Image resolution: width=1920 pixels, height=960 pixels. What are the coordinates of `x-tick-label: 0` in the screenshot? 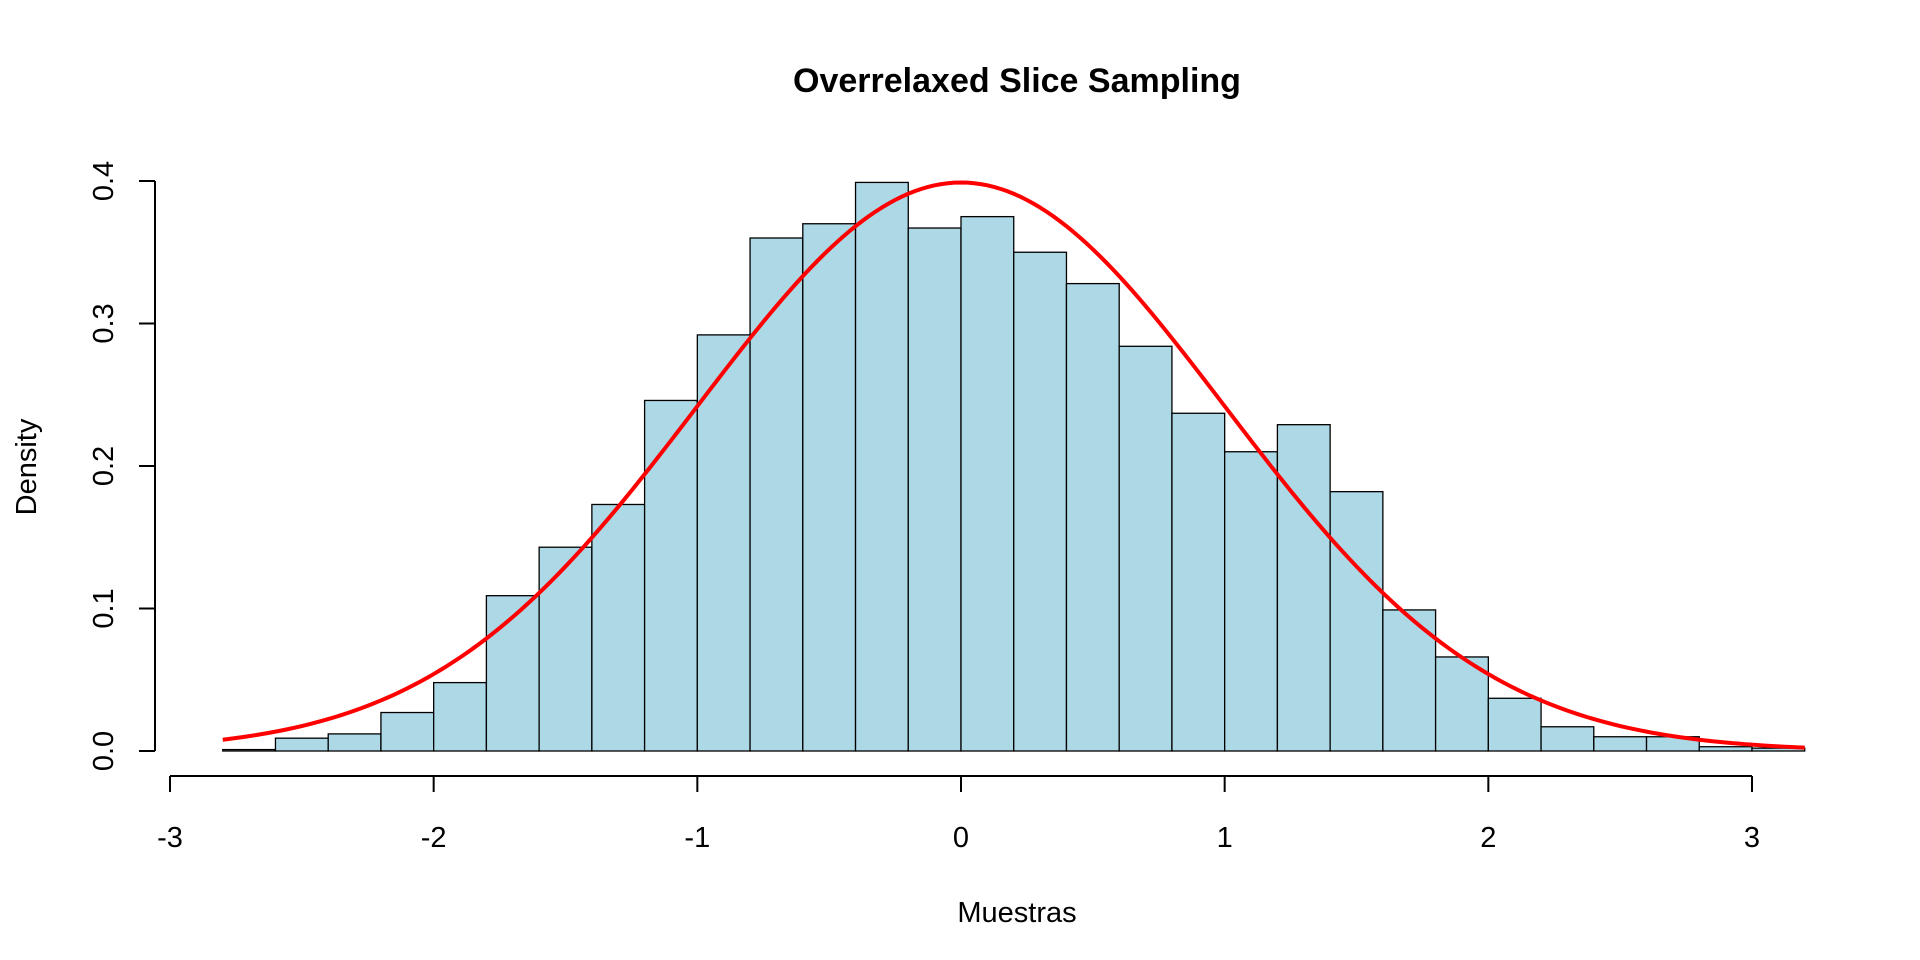 It's located at (961, 838).